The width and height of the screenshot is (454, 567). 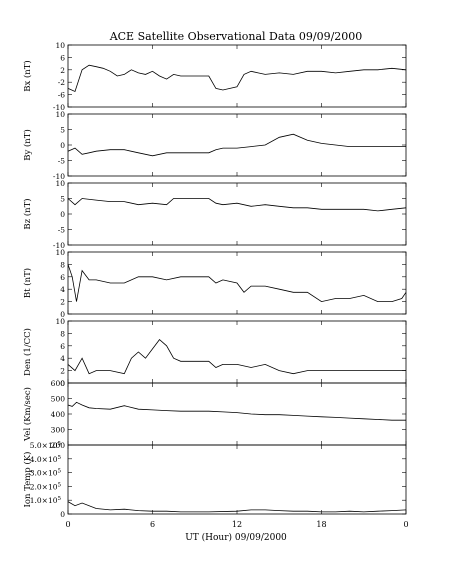 What do you see at coordinates (27, 213) in the screenshot?
I see `y-axis-label: Bz (nT)` at bounding box center [27, 213].